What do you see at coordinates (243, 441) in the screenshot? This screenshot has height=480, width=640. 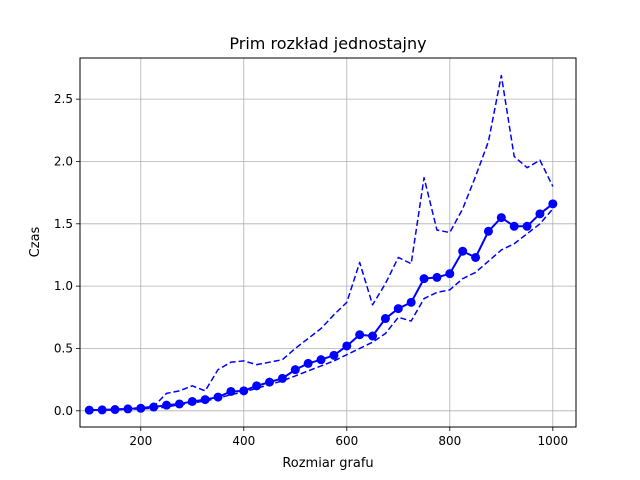 I see `x-tick-label: 400` at bounding box center [243, 441].